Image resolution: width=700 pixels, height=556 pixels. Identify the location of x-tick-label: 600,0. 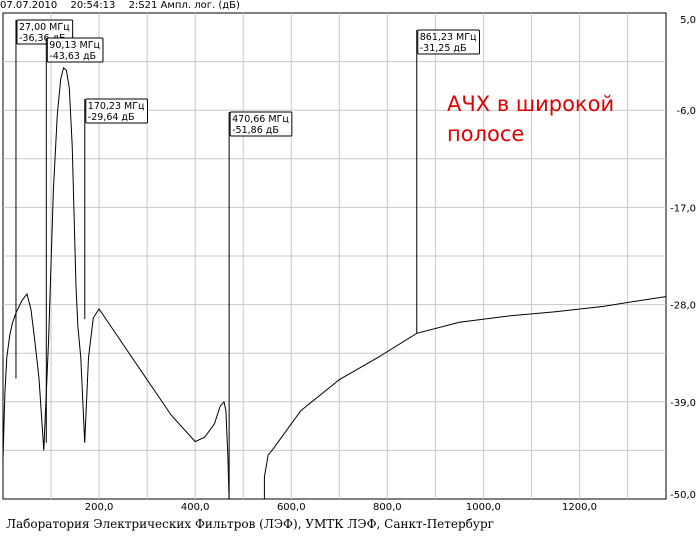
(291, 507).